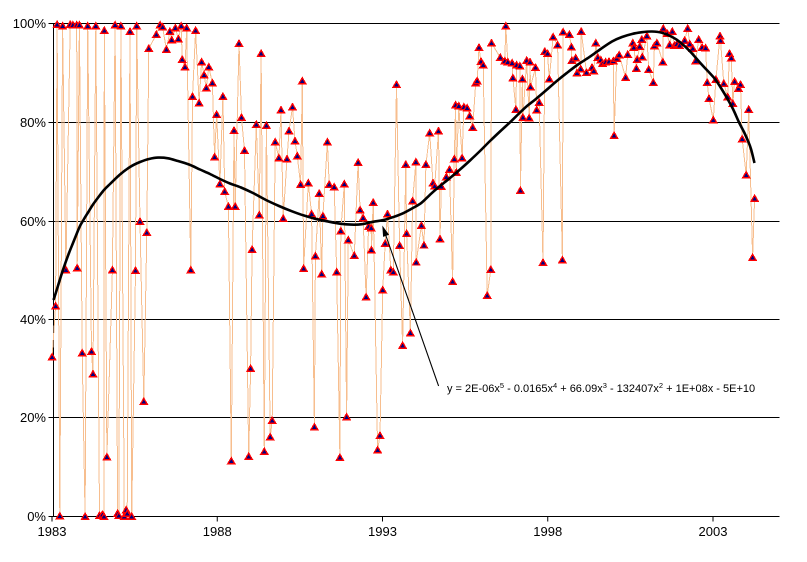 The width and height of the screenshot is (807, 562). I want to click on svg-text: 1993, so click(382, 531).